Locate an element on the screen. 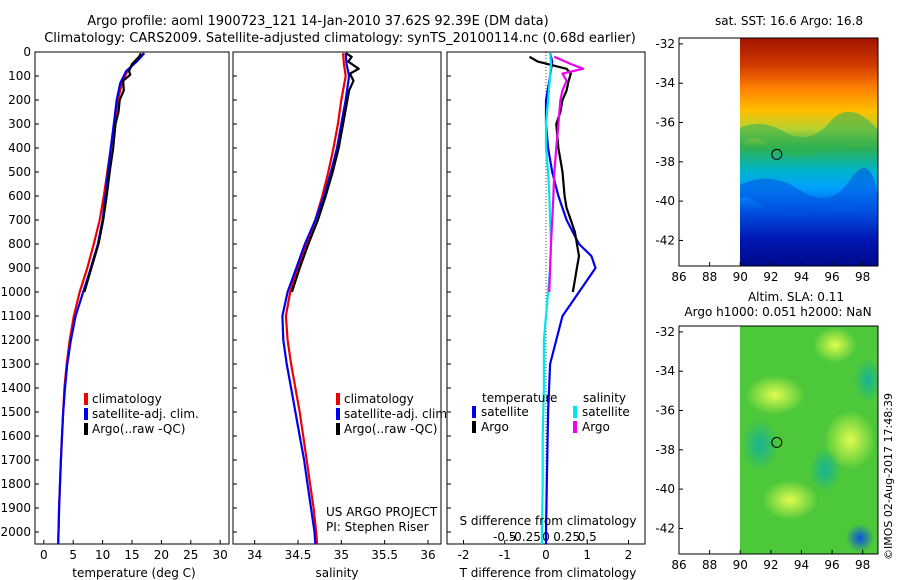 The image size is (900, 580). s-difference-label: S difference from climatology is located at coordinates (548, 521).